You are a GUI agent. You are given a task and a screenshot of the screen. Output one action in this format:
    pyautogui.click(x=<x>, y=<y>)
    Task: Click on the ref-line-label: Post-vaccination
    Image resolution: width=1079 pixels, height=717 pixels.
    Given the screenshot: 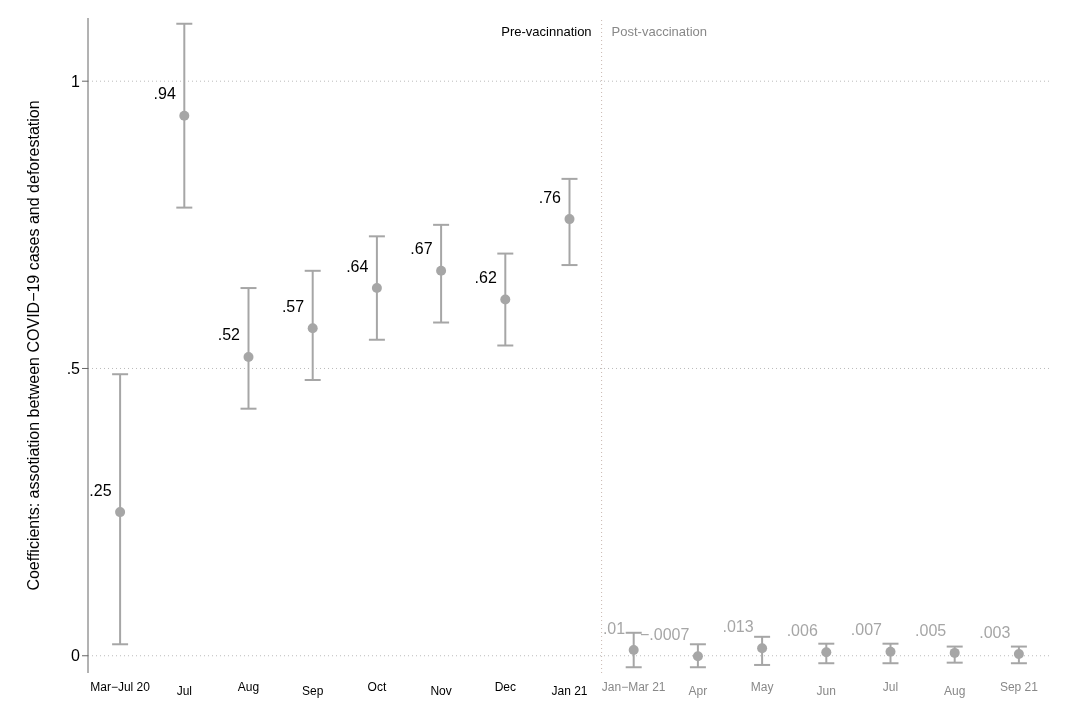 What is the action you would take?
    pyautogui.click(x=659, y=31)
    